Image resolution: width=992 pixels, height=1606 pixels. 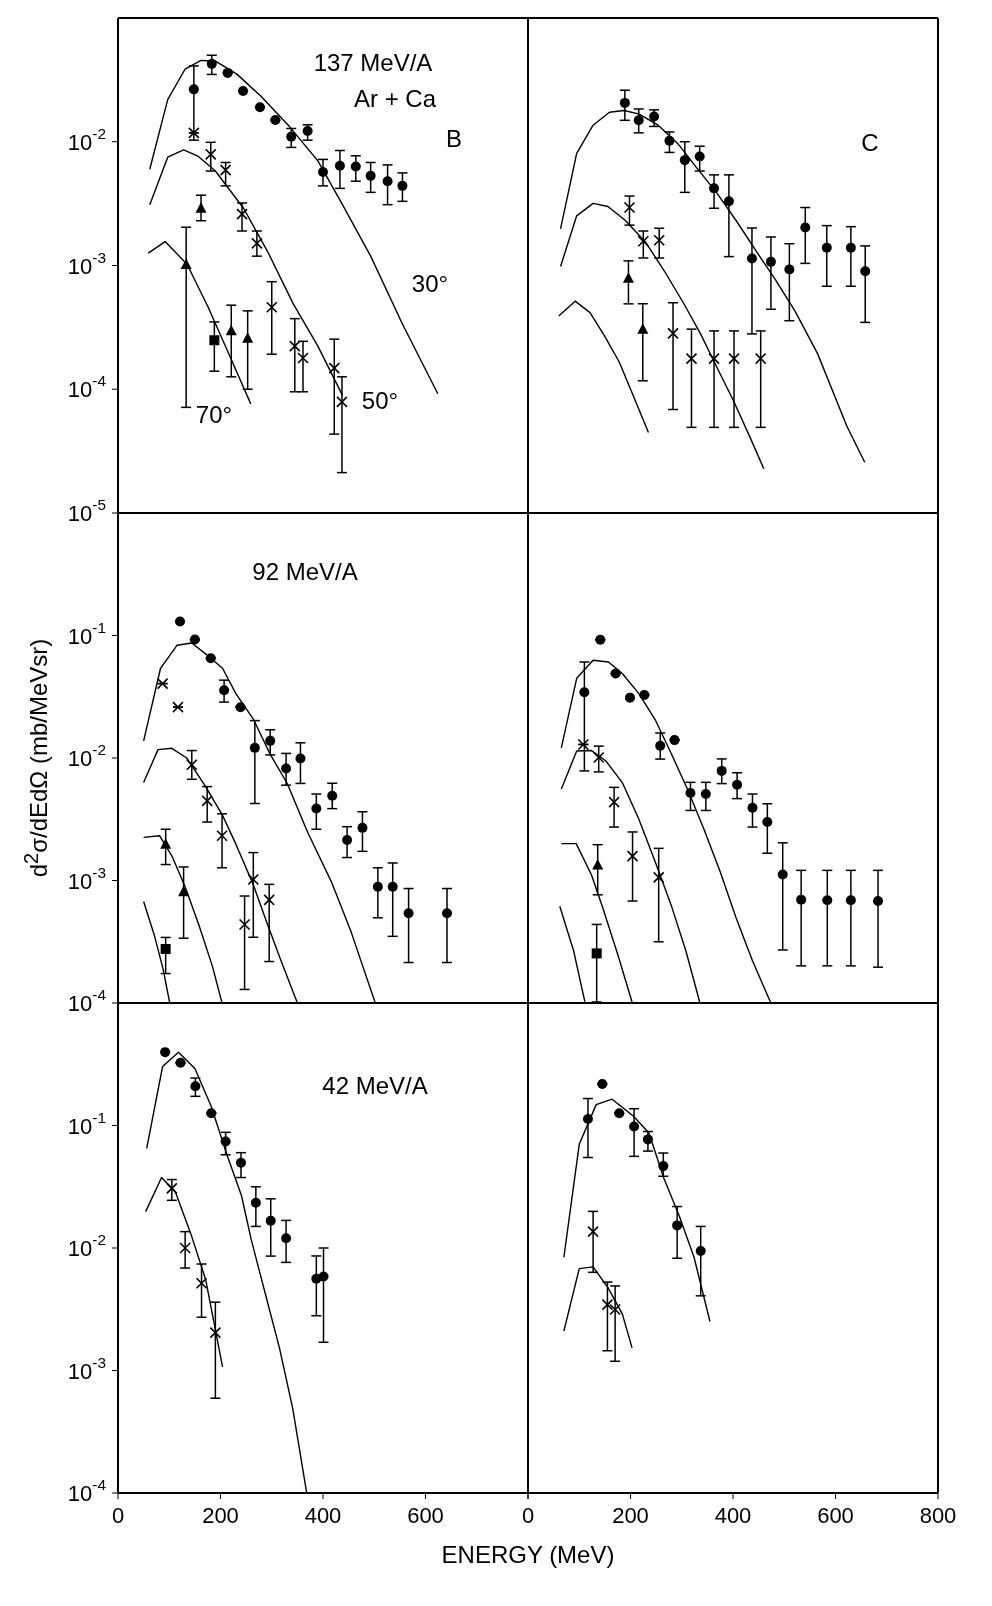 I want to click on annotation: B, so click(x=454, y=139).